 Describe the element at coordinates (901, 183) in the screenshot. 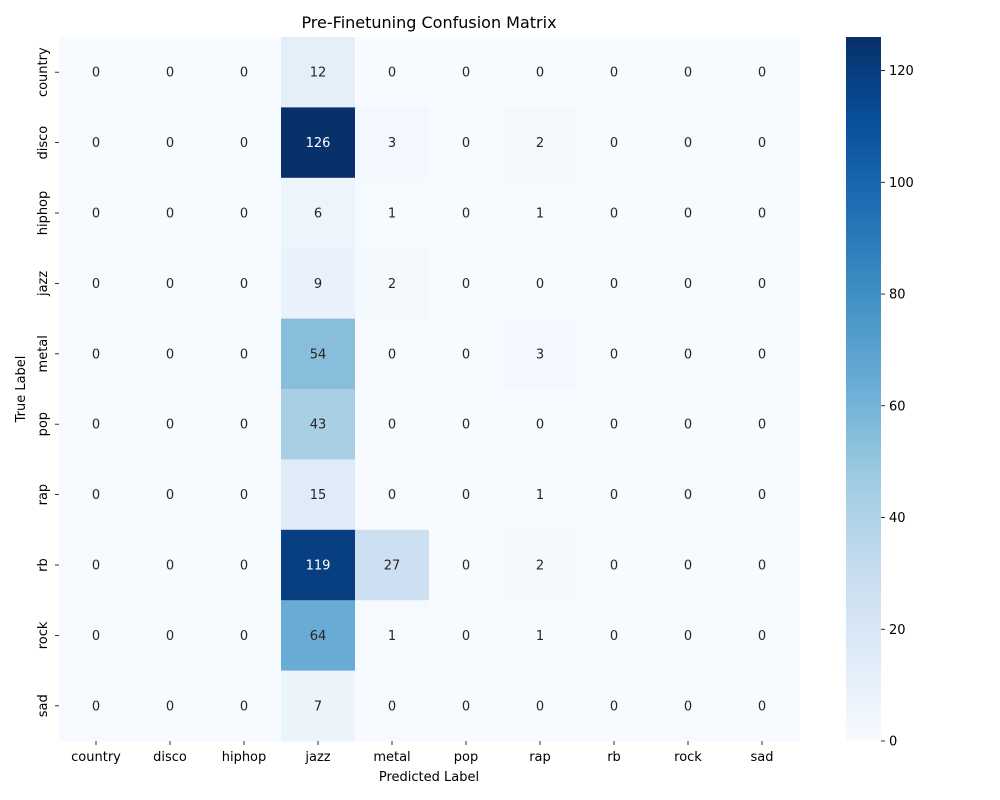

I see `colorbar-tick-label: 100` at that location.